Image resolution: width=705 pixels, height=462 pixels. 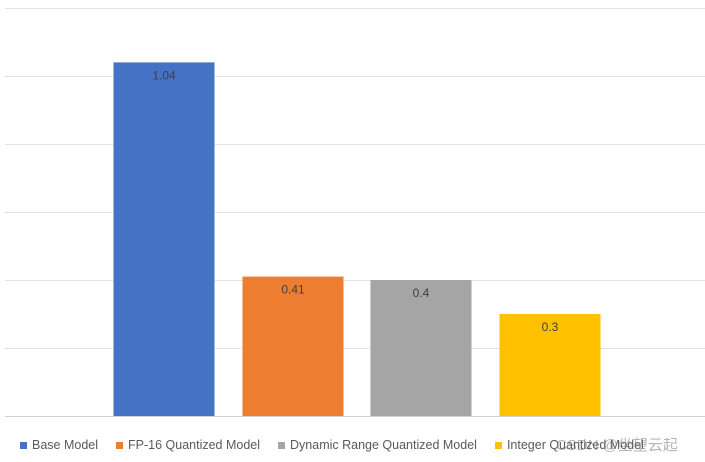 I want to click on bar-fp-16-quantized-model, so click(x=293, y=346).